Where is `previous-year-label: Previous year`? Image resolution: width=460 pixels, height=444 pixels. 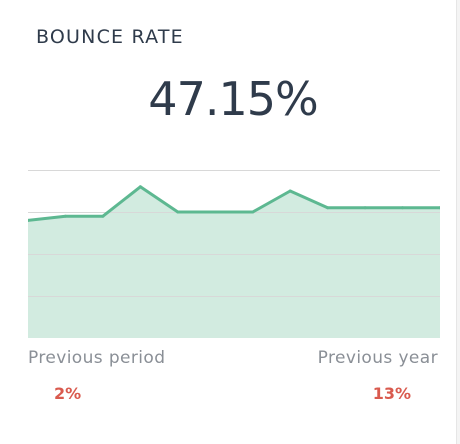
previous-year-label: Previous year is located at coordinates (377, 358).